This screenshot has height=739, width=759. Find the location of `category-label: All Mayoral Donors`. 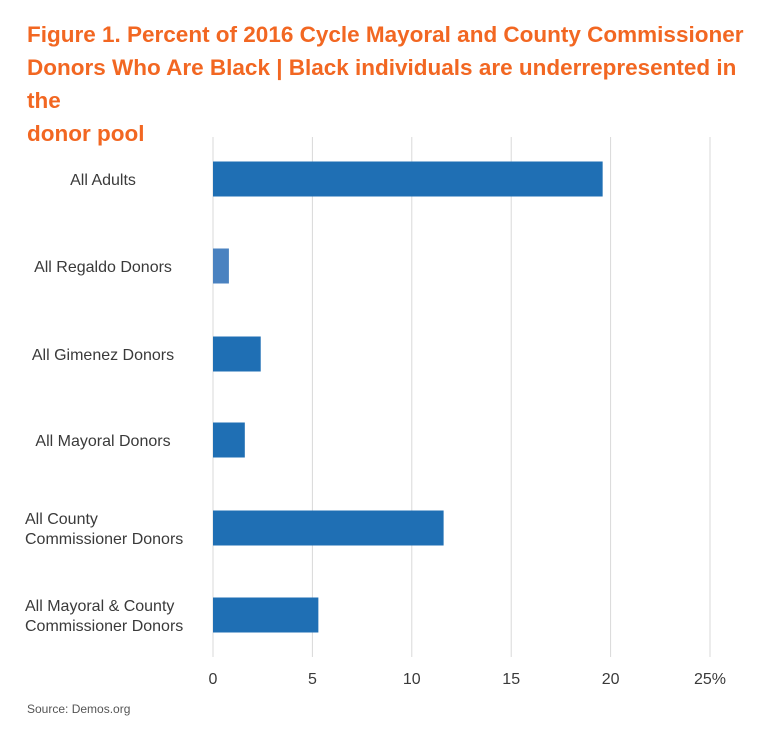

category-label: All Mayoral Donors is located at coordinates (102, 441).